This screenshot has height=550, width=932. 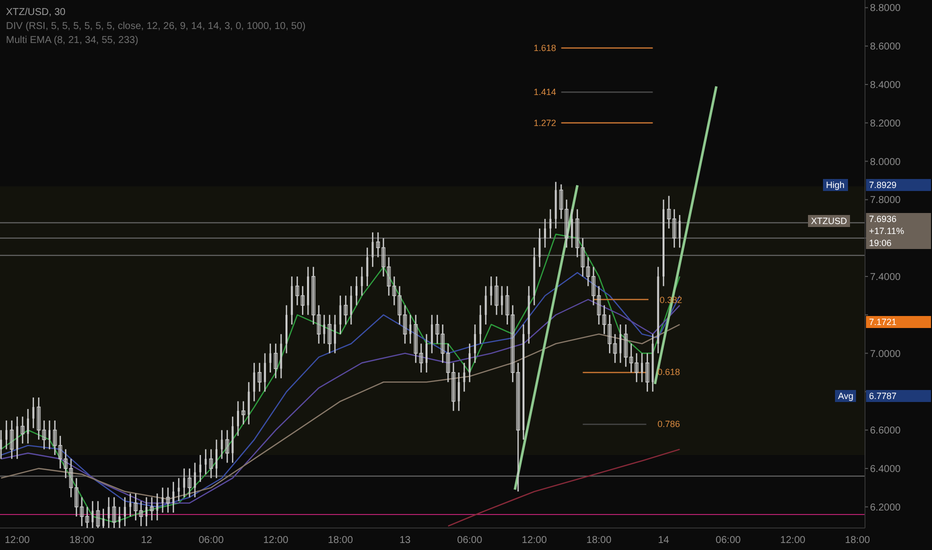 What do you see at coordinates (845, 396) in the screenshot?
I see `annotation: Avg` at bounding box center [845, 396].